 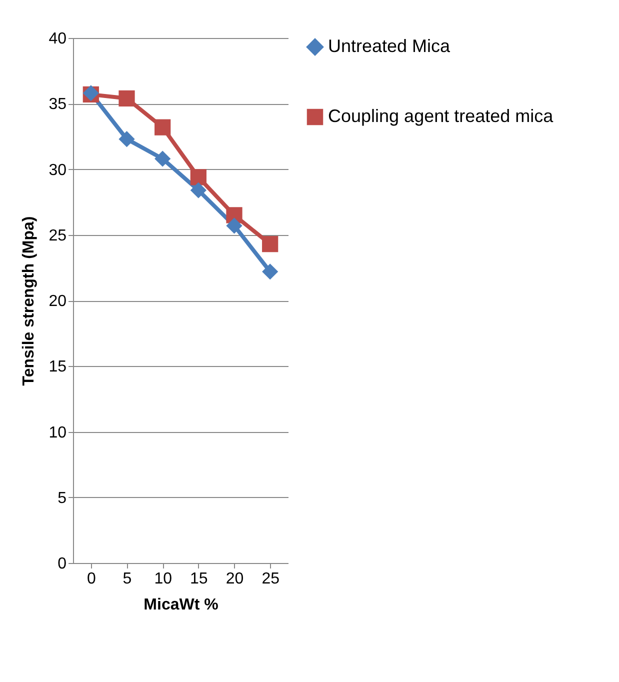 What do you see at coordinates (57, 301) in the screenshot?
I see `y-tick-label: 20` at bounding box center [57, 301].